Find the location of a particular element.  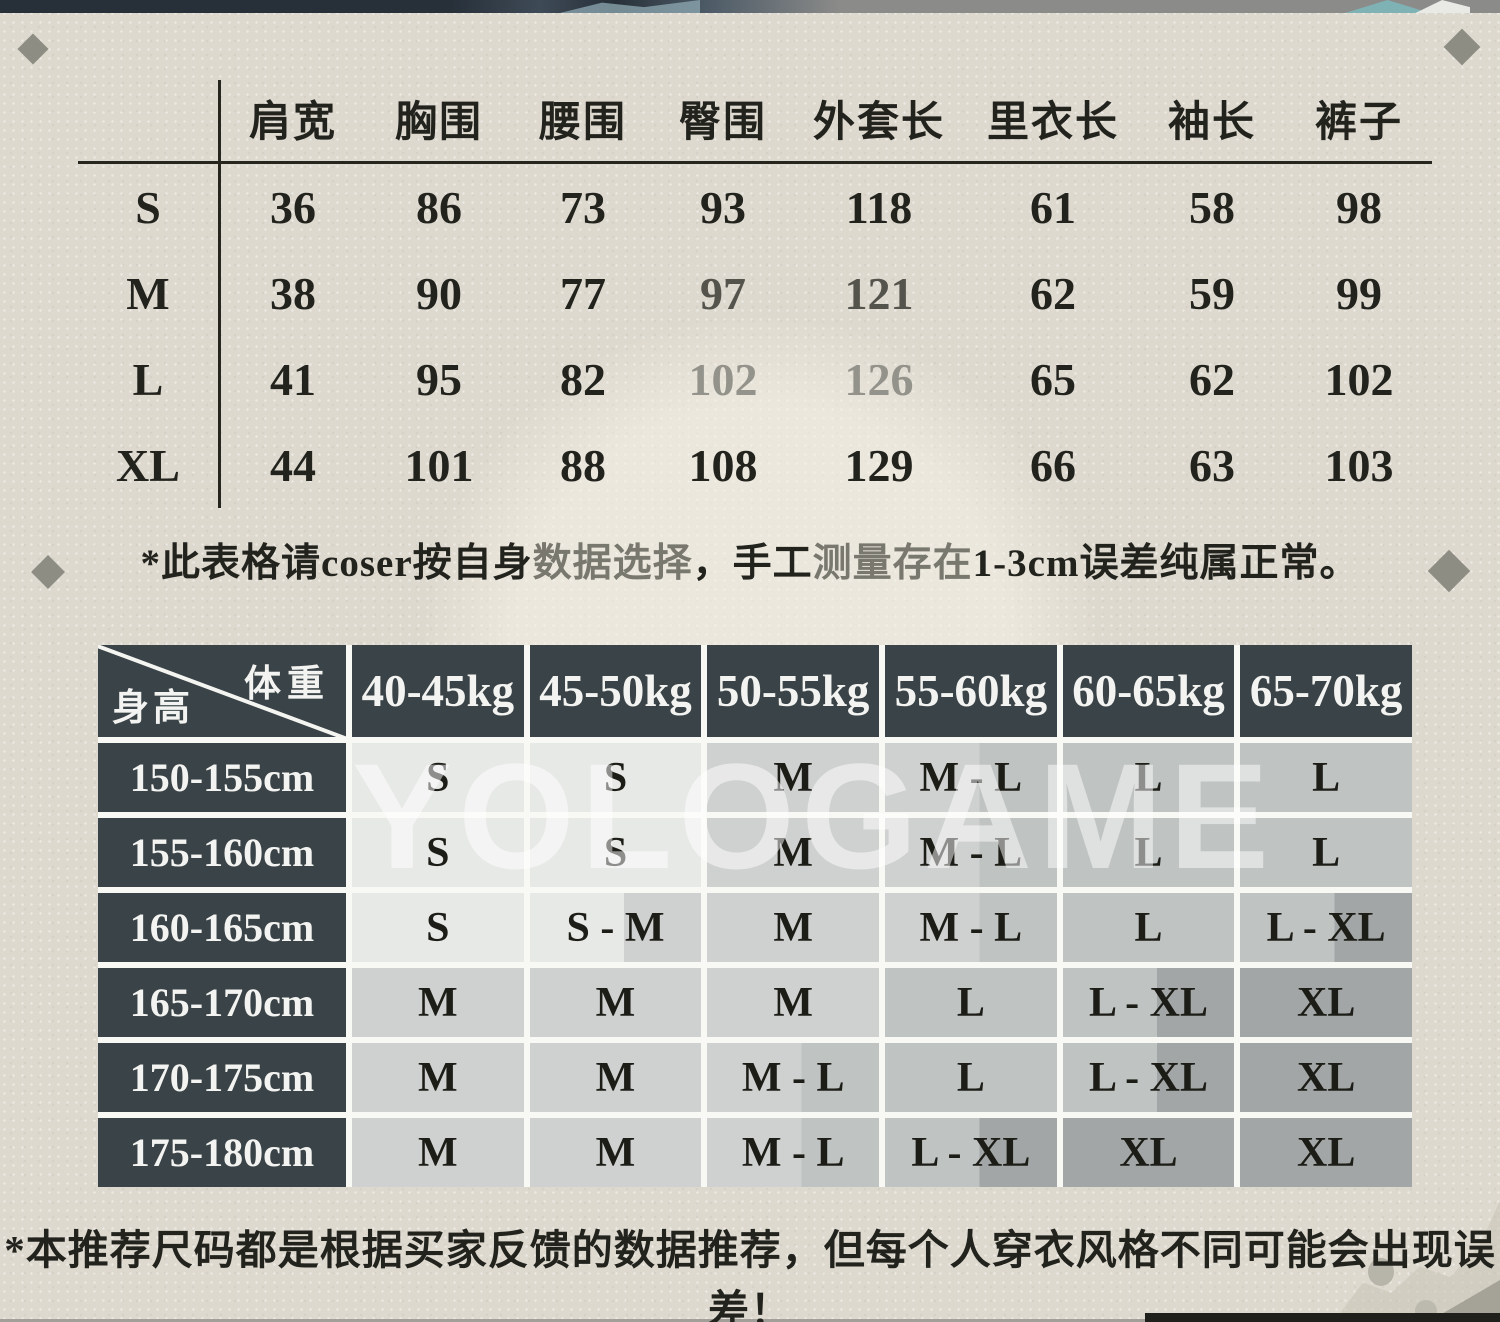

measure-column-header: 臀围 is located at coordinates (723, 120).